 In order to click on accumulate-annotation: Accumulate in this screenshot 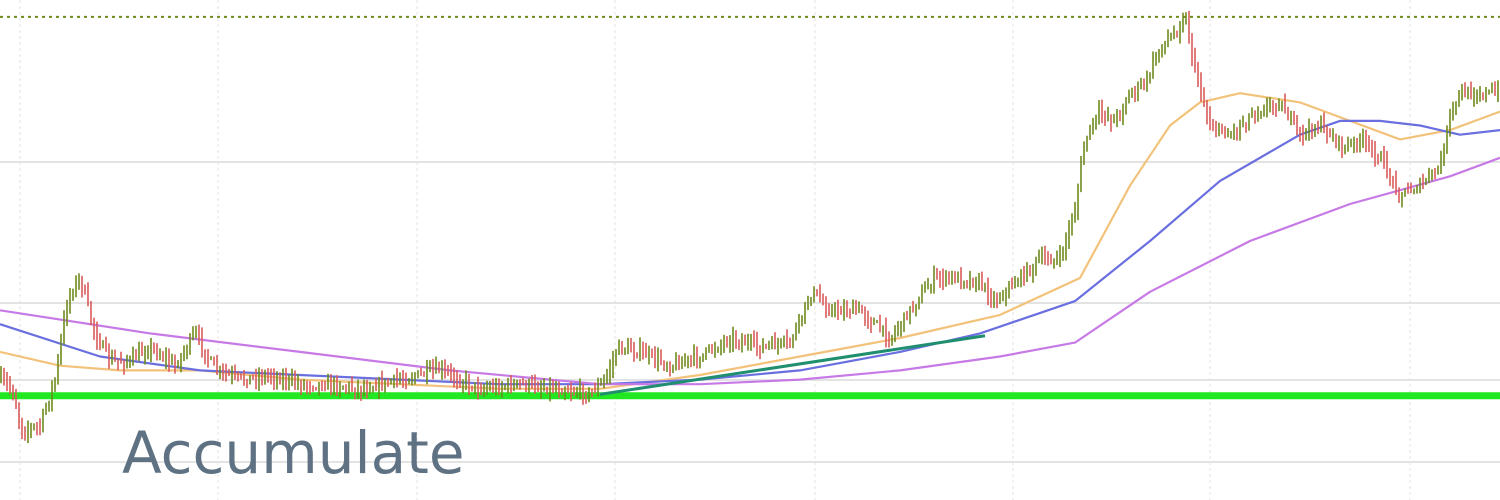, I will do `click(293, 453)`.